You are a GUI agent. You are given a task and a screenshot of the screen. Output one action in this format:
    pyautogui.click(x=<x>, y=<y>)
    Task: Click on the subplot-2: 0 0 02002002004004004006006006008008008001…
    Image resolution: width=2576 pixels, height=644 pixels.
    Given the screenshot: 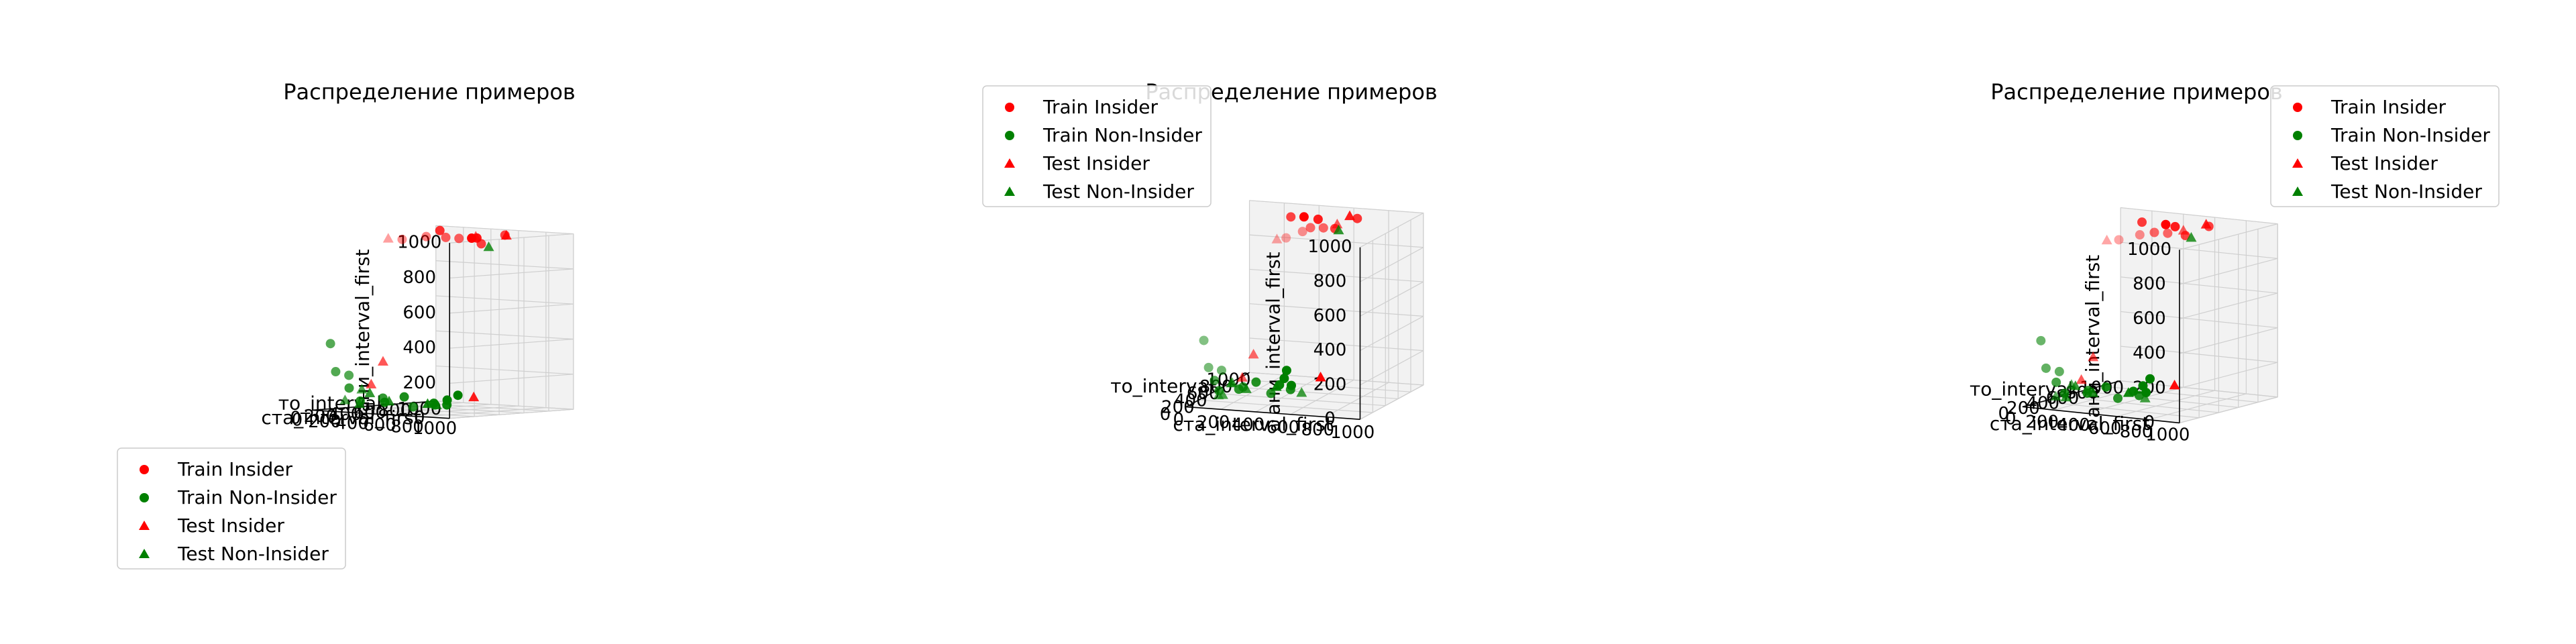 What is the action you would take?
    pyautogui.click(x=1210, y=261)
    